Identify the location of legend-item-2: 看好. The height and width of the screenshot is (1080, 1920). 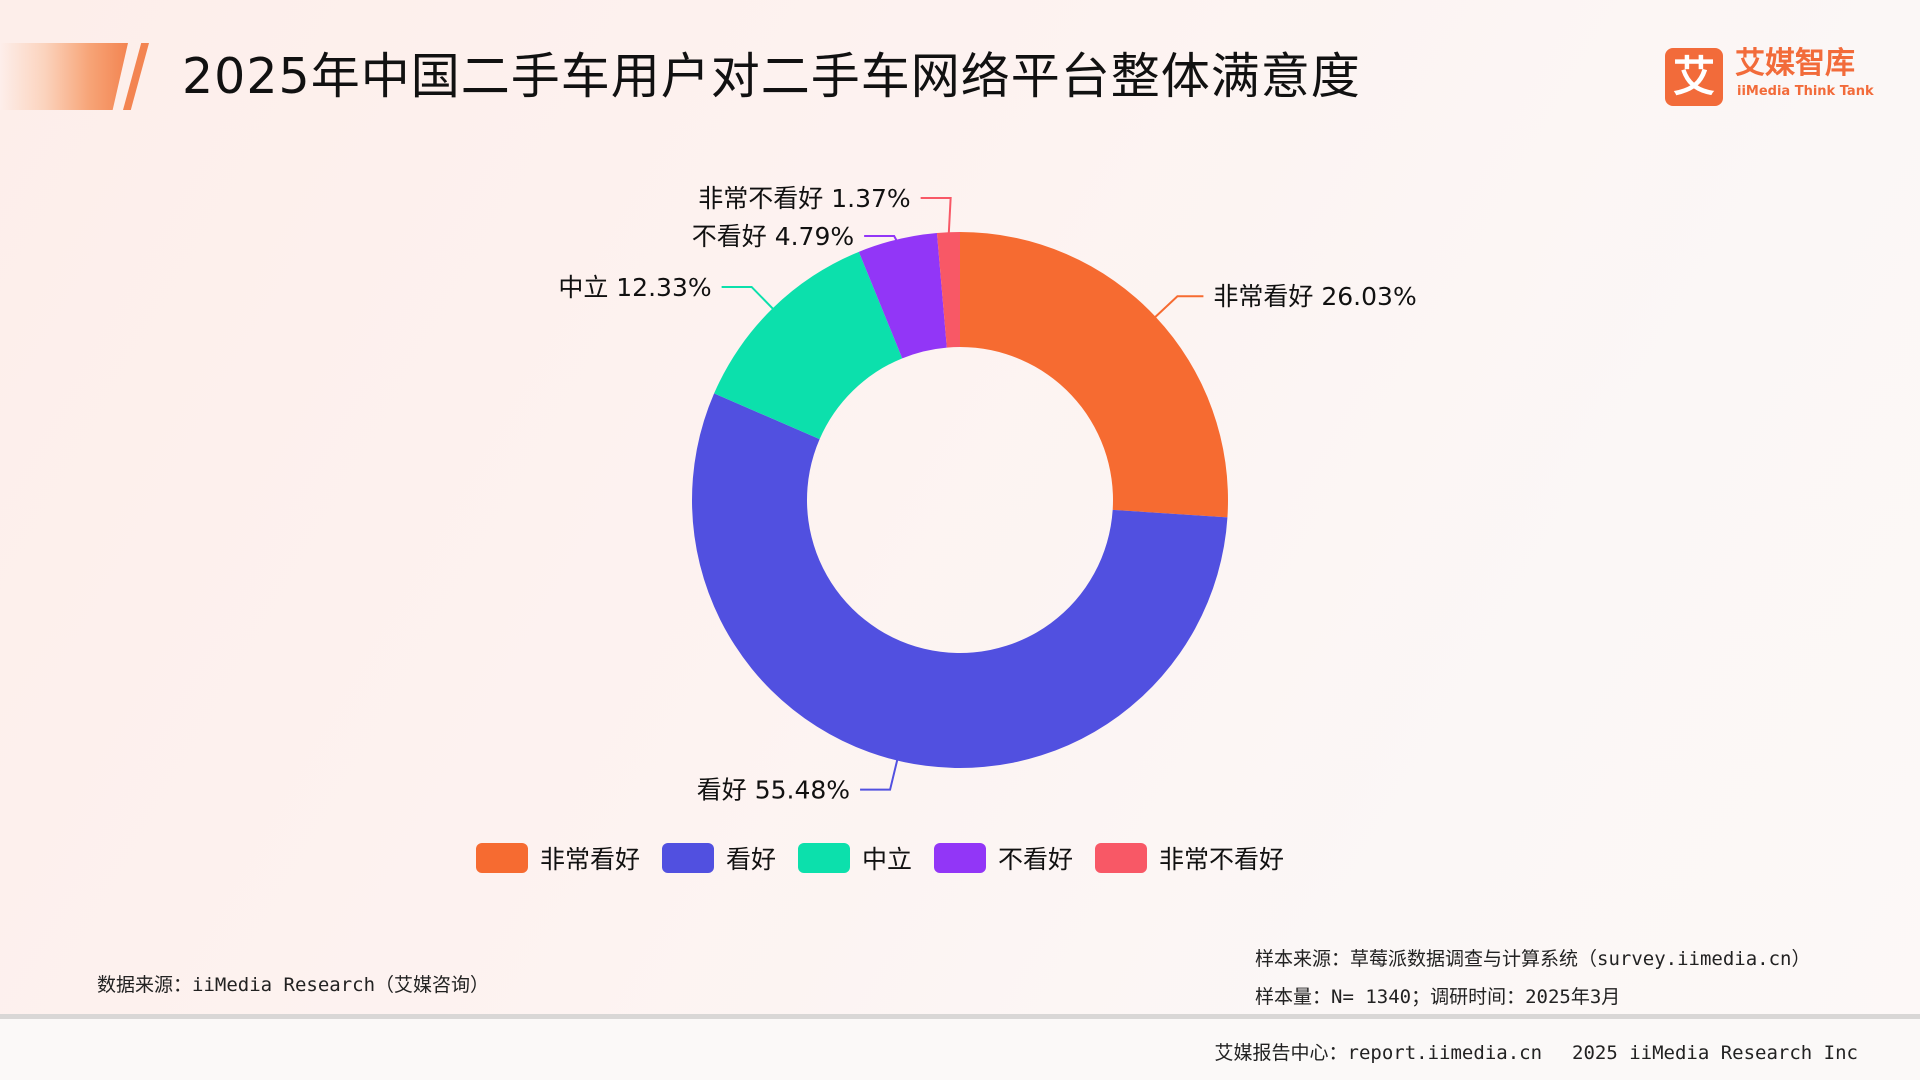
(718, 858).